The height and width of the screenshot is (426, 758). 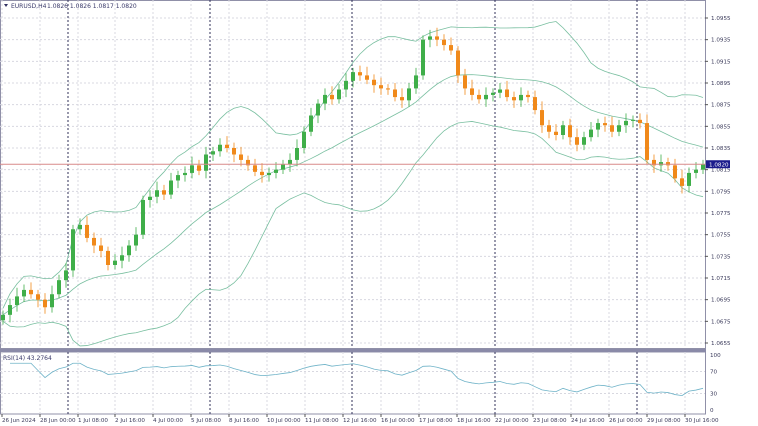 I want to click on time-tick-label: 10 Jul 00:00, so click(x=284, y=421).